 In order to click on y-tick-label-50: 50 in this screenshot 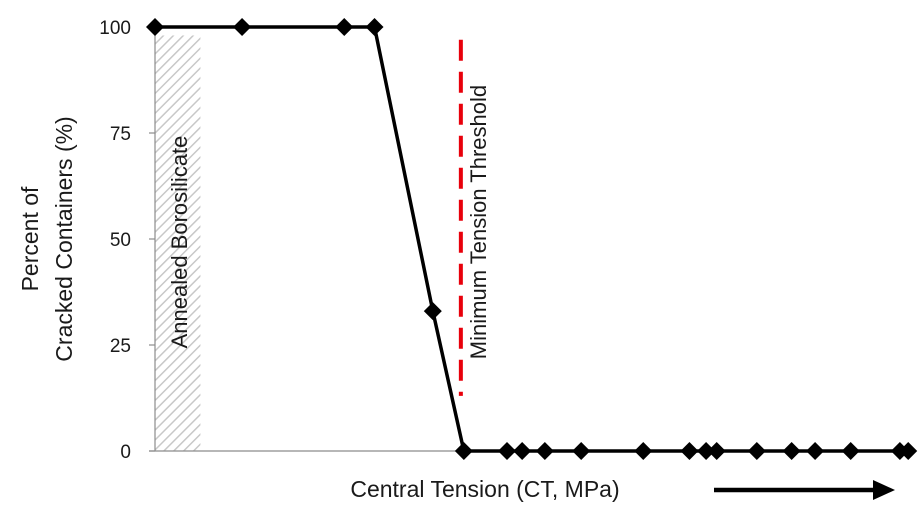, I will do `click(120, 240)`.